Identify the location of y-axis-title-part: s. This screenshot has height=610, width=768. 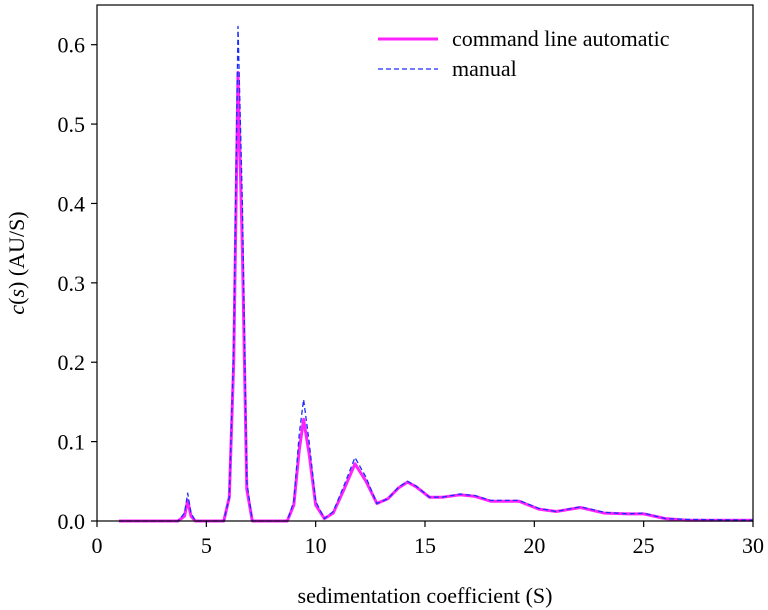
(16, 293).